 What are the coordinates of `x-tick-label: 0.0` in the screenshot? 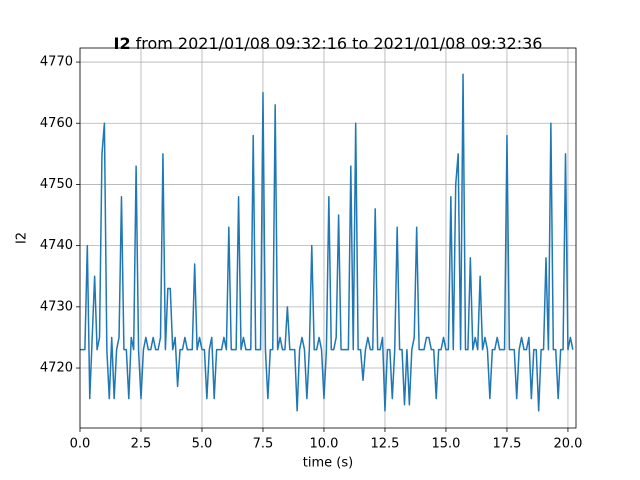 It's located at (80, 444).